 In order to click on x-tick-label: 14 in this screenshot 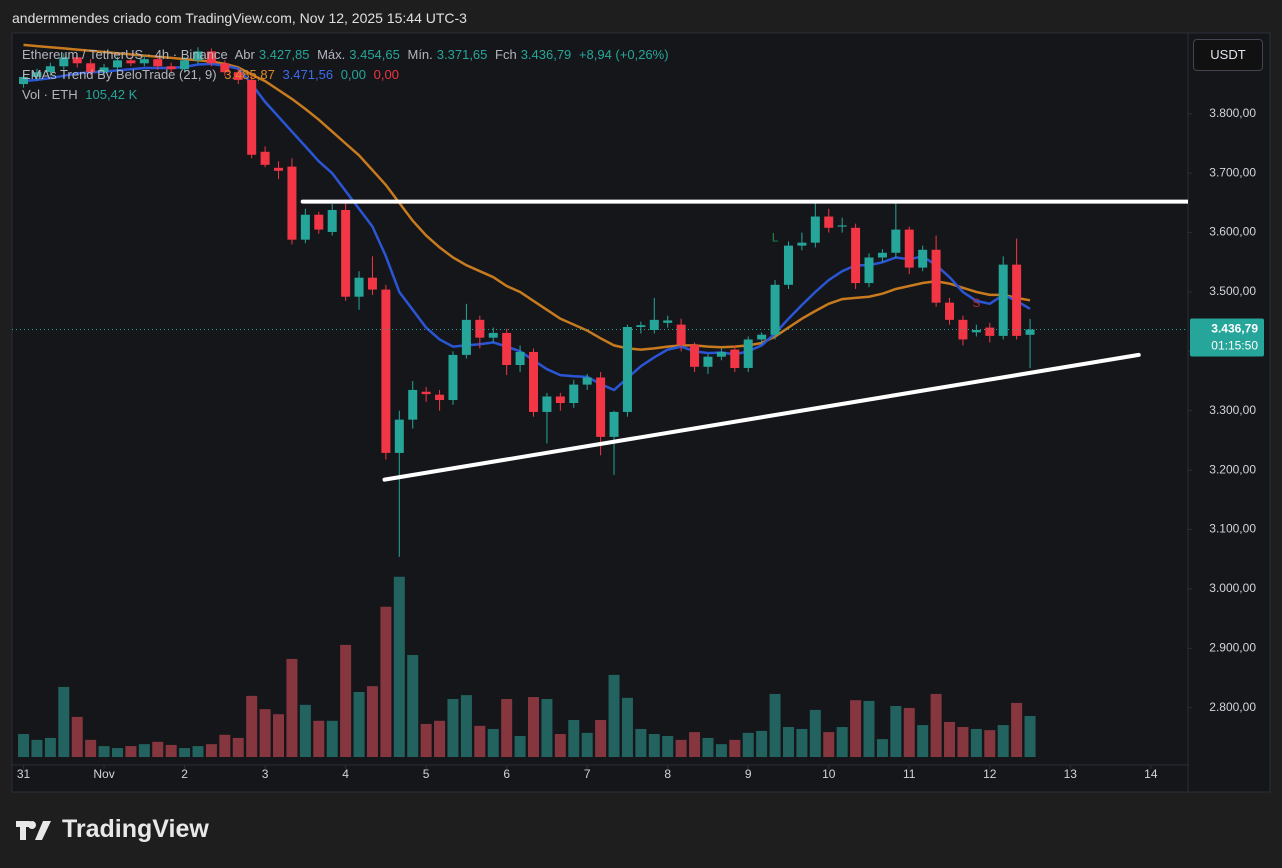, I will do `click(1151, 774)`.